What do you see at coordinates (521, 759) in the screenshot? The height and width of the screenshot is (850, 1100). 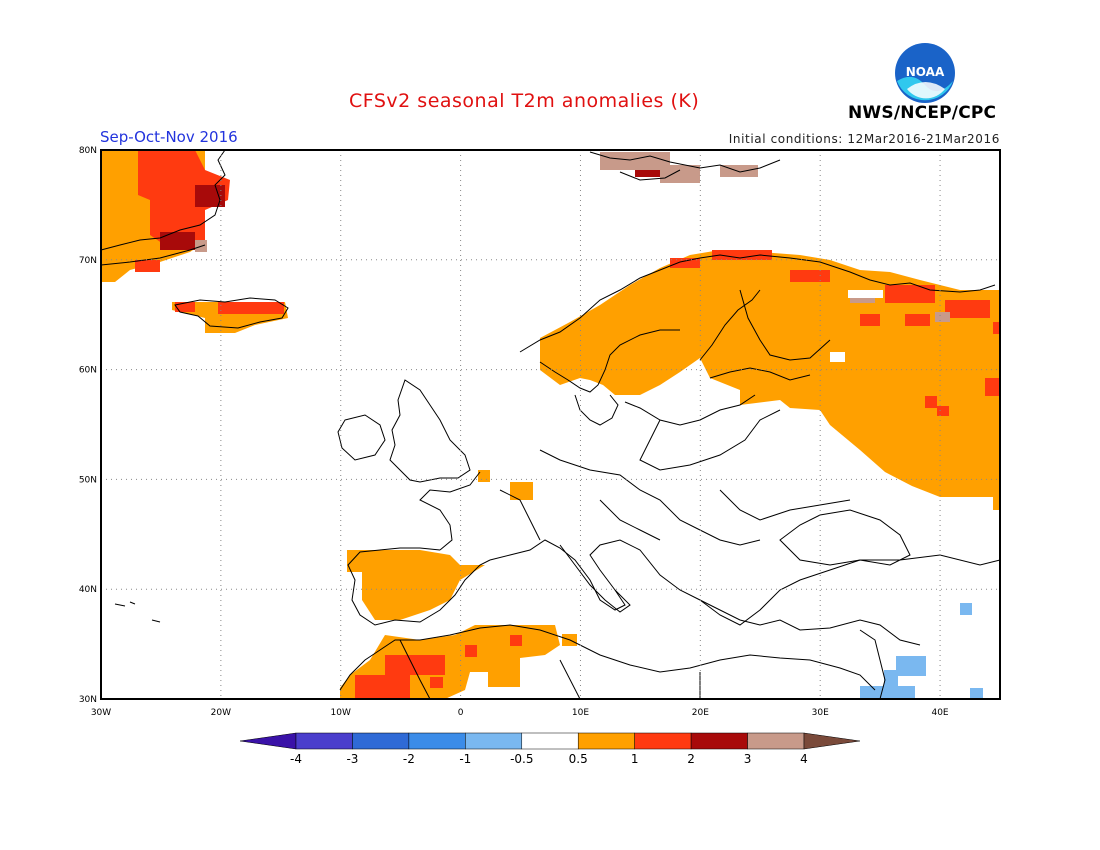 I see `colorbar-label: -0.5` at bounding box center [521, 759].